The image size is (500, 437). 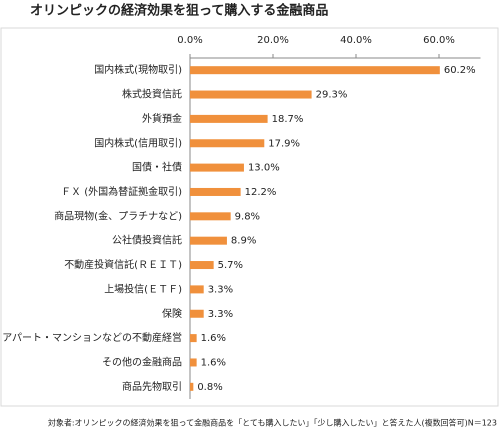 I want to click on y-tick-label: 外貨預金, so click(x=162, y=118).